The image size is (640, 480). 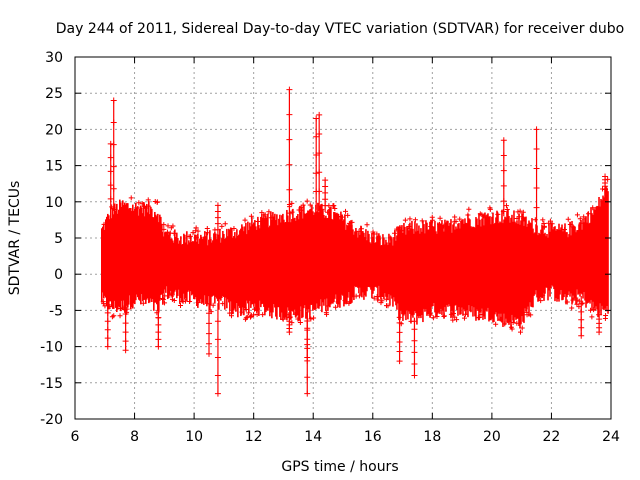 I want to click on y-tick-label: 15, so click(x=54, y=167).